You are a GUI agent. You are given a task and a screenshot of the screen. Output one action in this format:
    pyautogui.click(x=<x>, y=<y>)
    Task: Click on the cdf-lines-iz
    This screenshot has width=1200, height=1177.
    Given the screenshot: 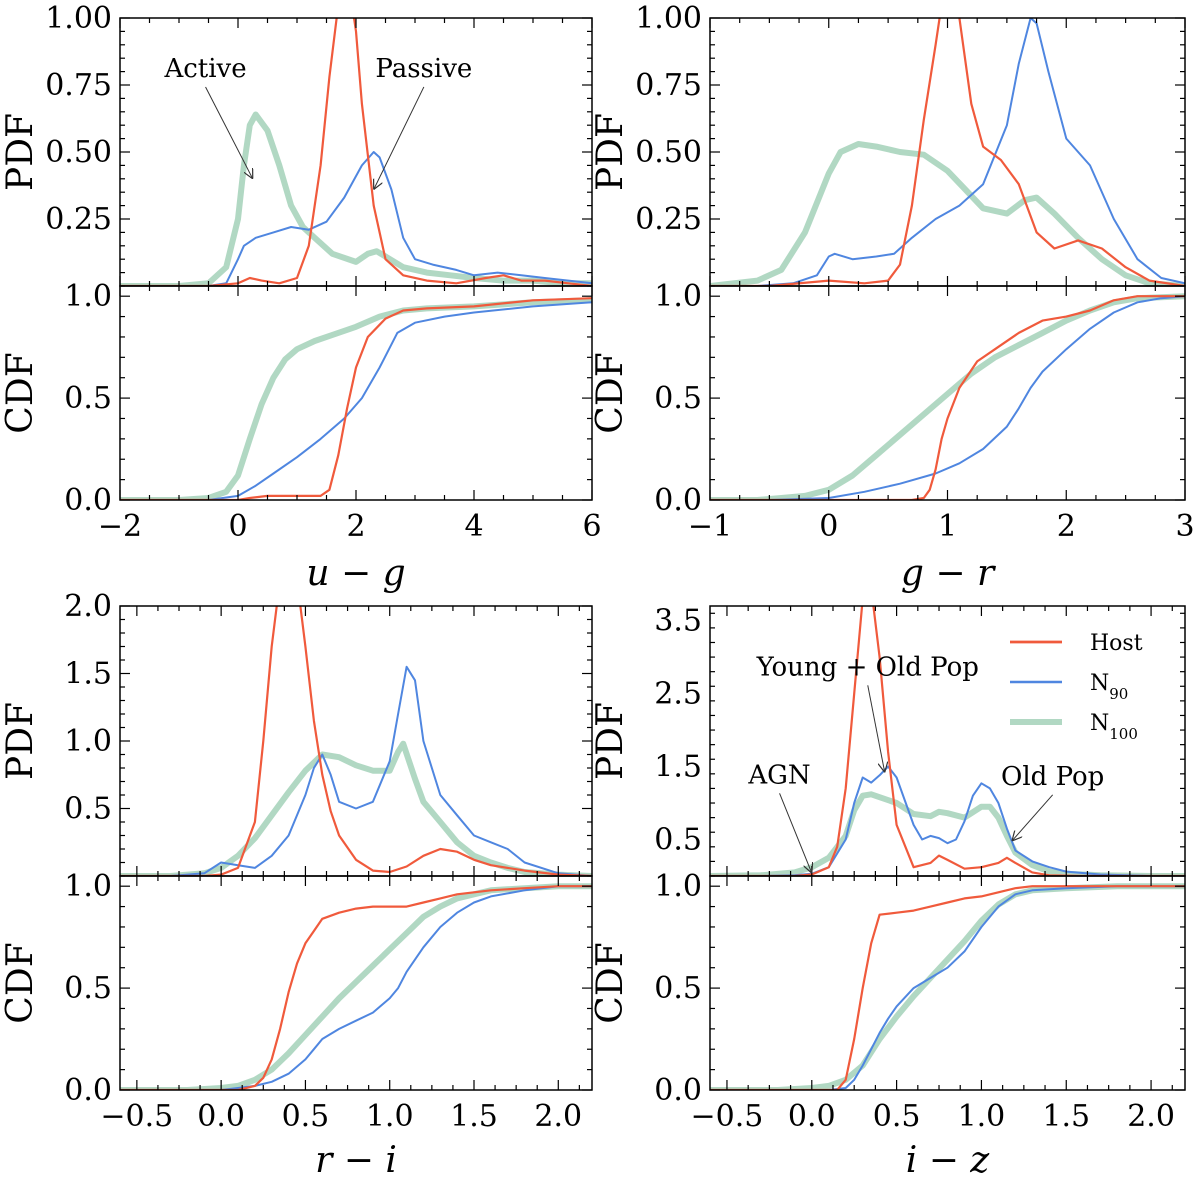 What is the action you would take?
    pyautogui.click(x=947, y=986)
    